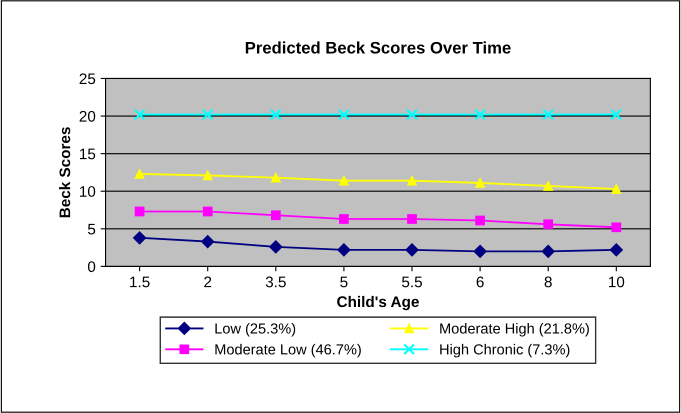 Image resolution: width=681 pixels, height=413 pixels. I want to click on x-tick-label: 8, so click(548, 282).